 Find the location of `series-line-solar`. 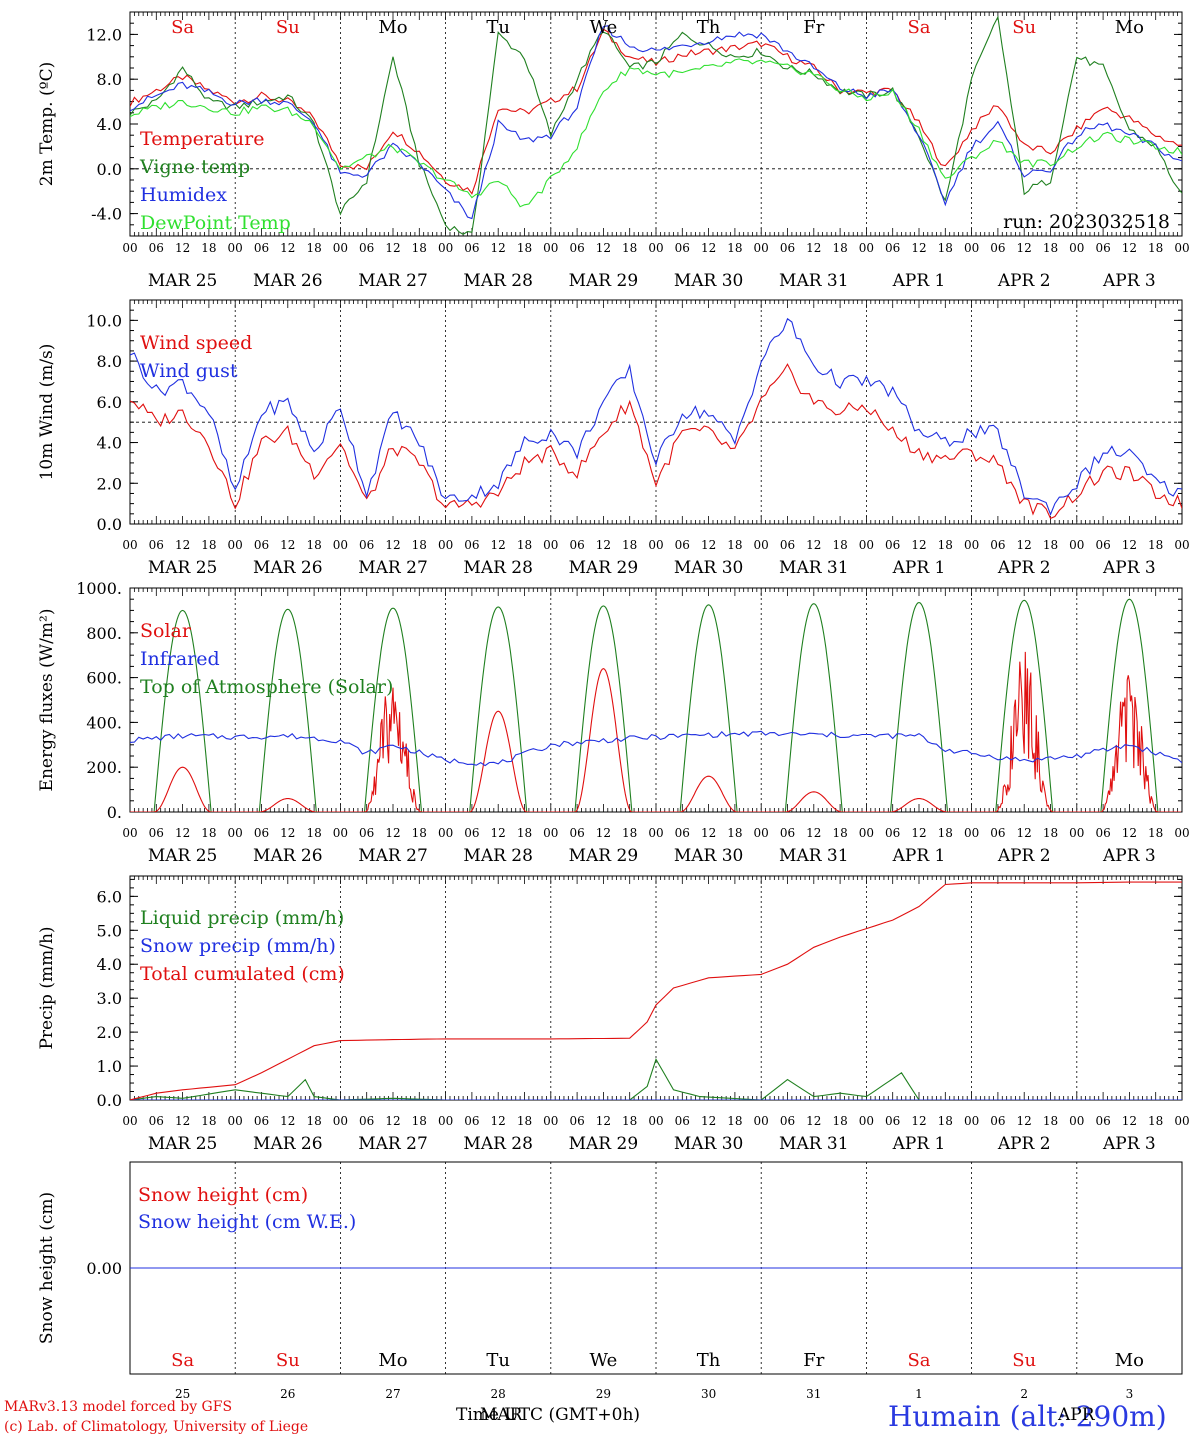

series-line-solar is located at coordinates (655, 731).